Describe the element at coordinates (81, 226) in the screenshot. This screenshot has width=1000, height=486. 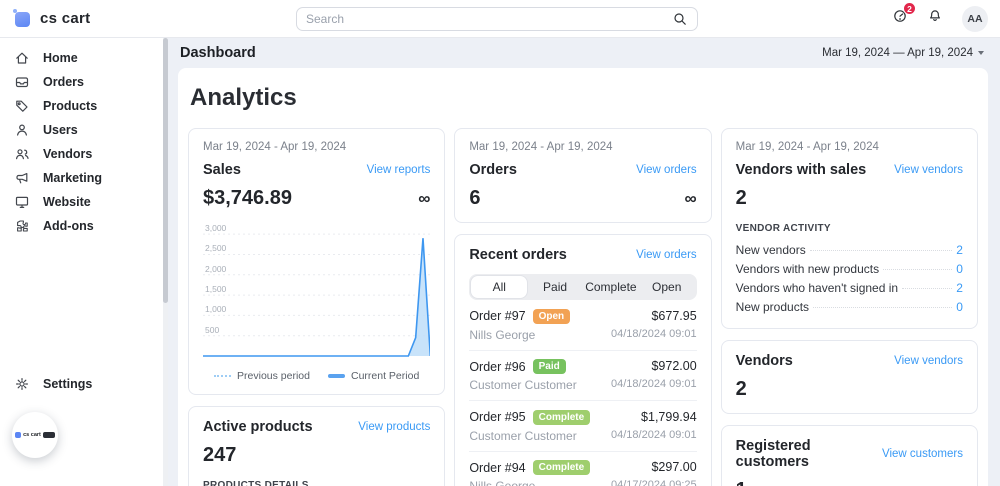
I see `sidebar-item-add-ons: Add-ons` at that location.